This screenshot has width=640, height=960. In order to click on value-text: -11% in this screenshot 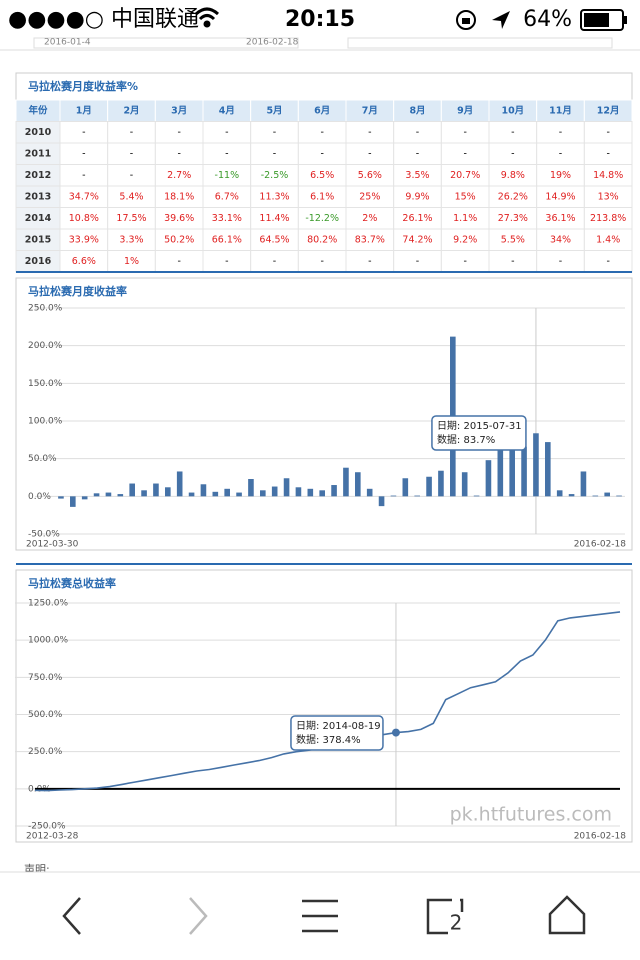, I will do `click(227, 175)`.